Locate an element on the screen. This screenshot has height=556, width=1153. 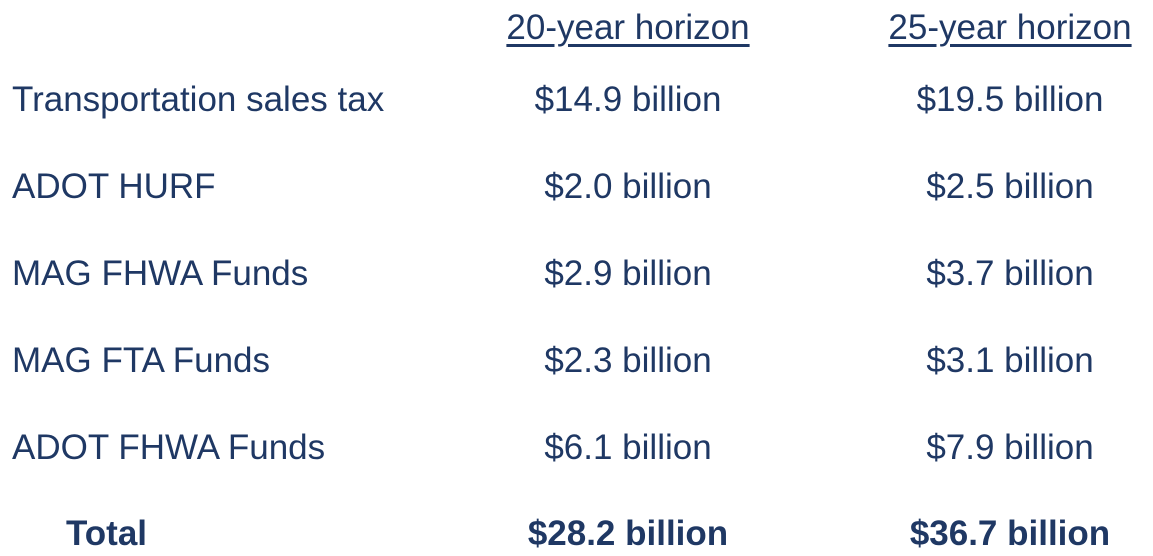
total-amount: $36.7 billion is located at coordinates (1010, 533).